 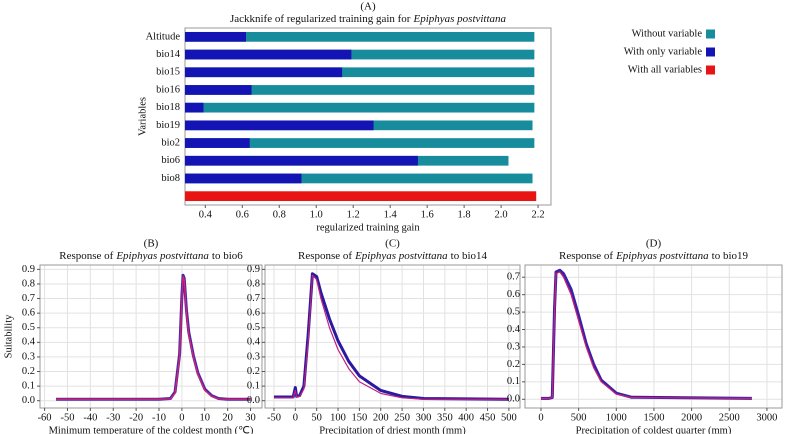 I want to click on x-tick-label: 1500, so click(x=653, y=417).